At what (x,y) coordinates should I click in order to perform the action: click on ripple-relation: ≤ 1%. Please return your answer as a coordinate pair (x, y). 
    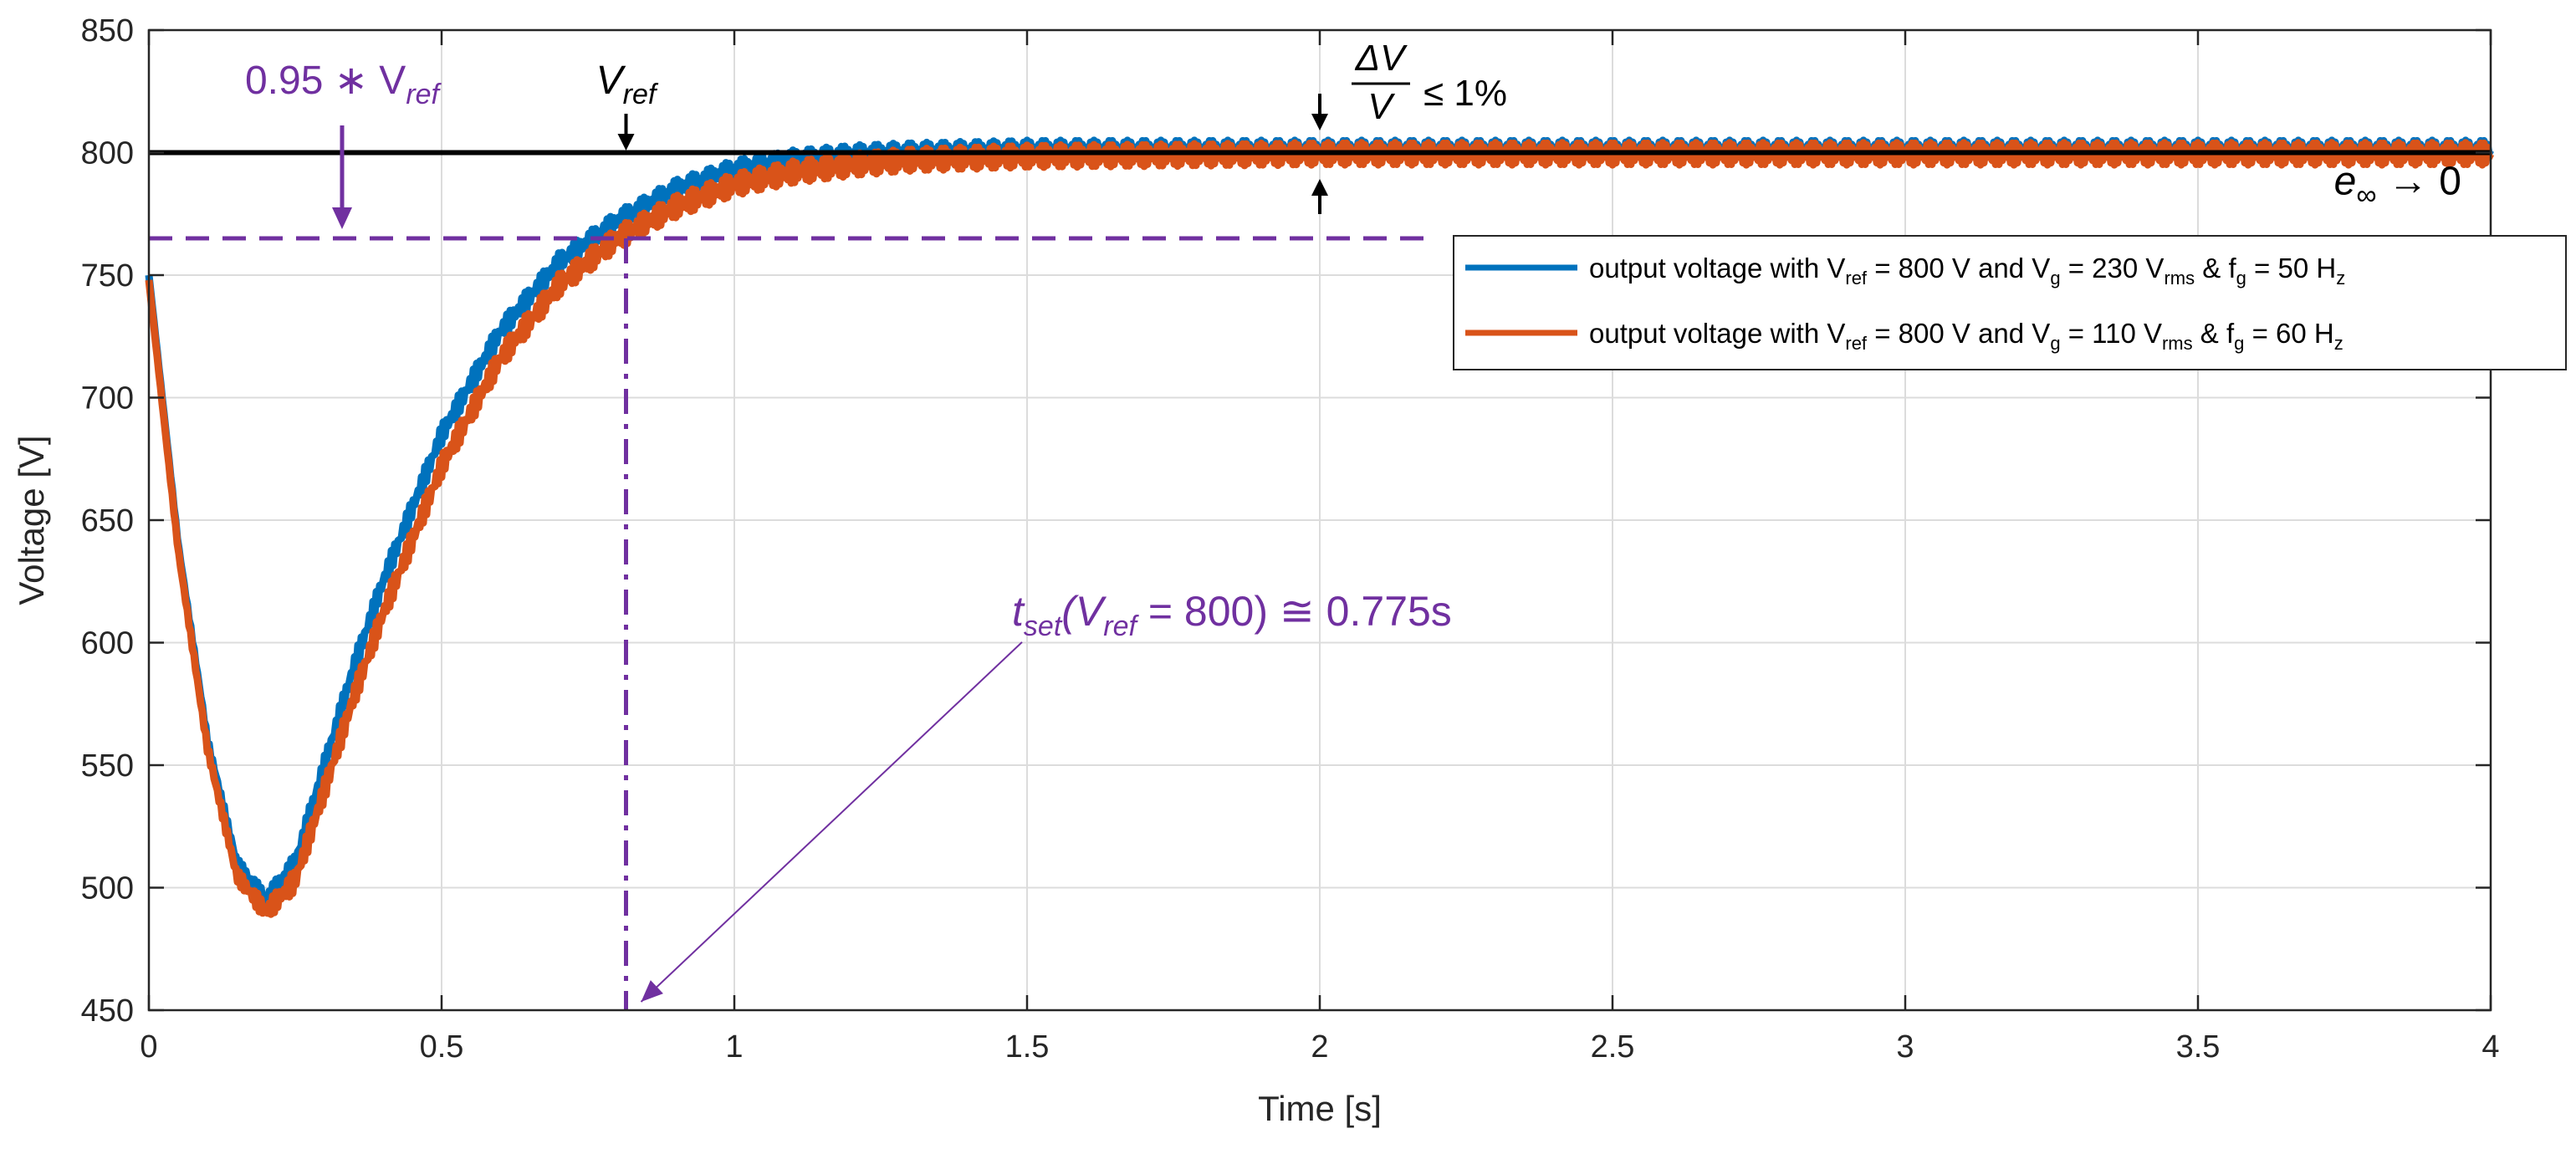
    Looking at the image, I should click on (1465, 93).